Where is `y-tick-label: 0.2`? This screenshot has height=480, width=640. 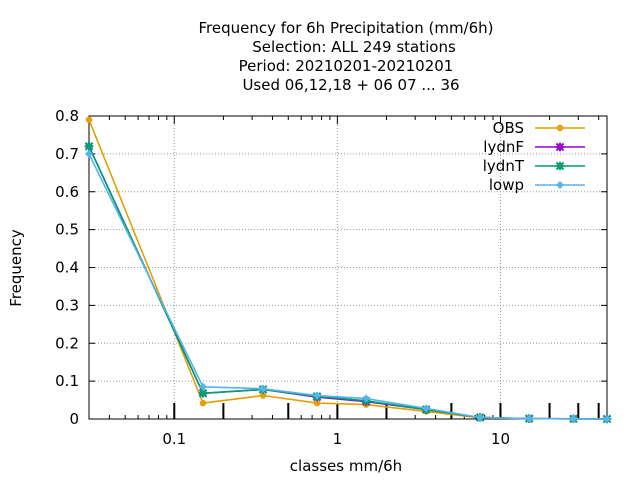
y-tick-label: 0.2 is located at coordinates (67, 343).